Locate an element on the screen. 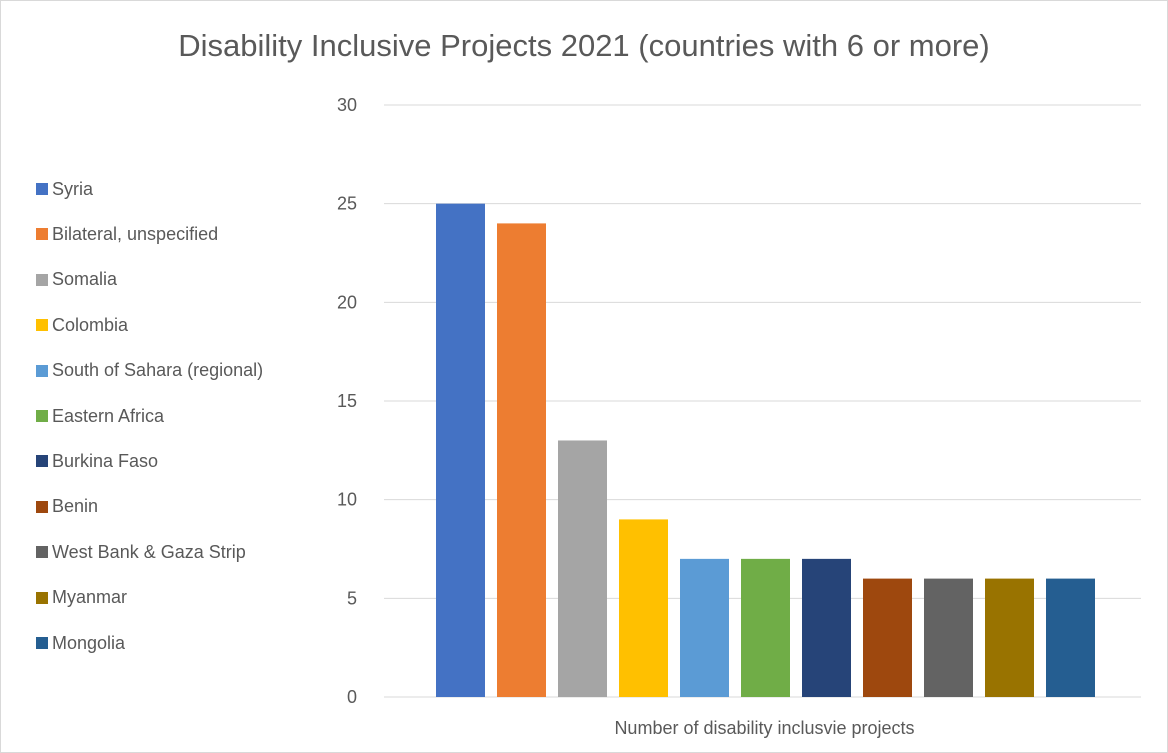 Image resolution: width=1168 pixels, height=753 pixels. legend-label: West Bank & Gaza Strip is located at coordinates (149, 551).